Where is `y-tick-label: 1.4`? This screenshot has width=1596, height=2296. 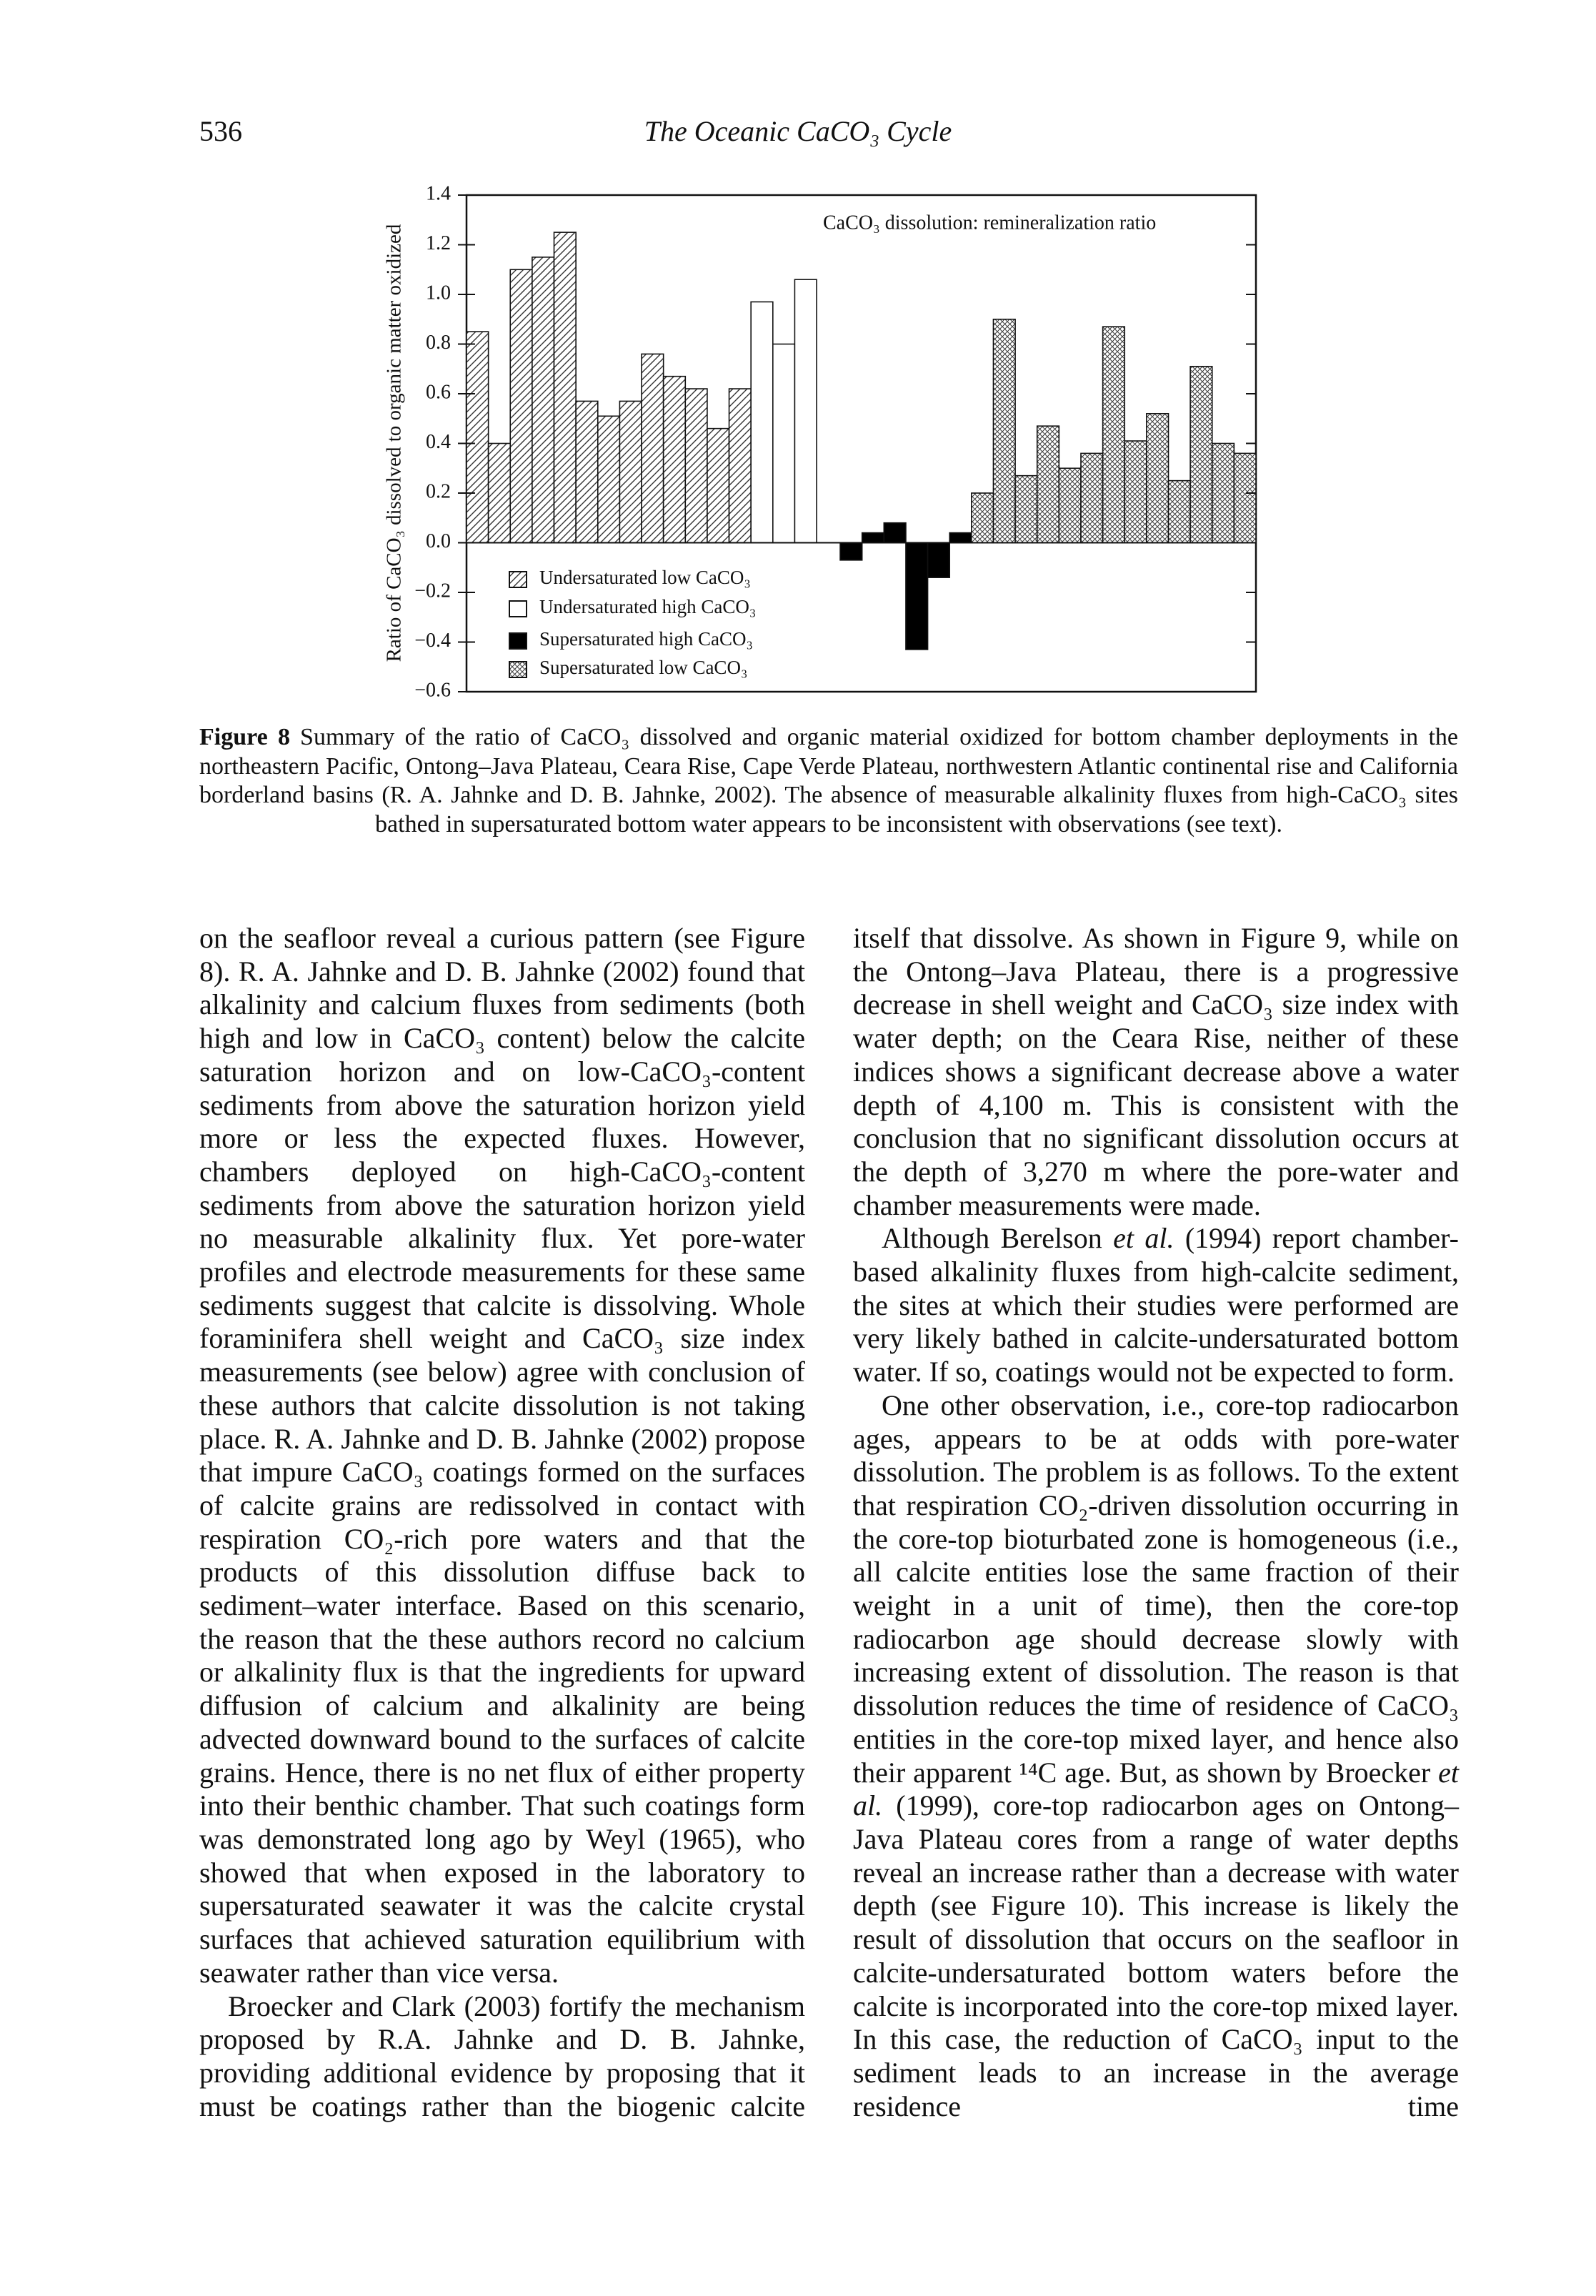
y-tick-label: 1.4 is located at coordinates (438, 193).